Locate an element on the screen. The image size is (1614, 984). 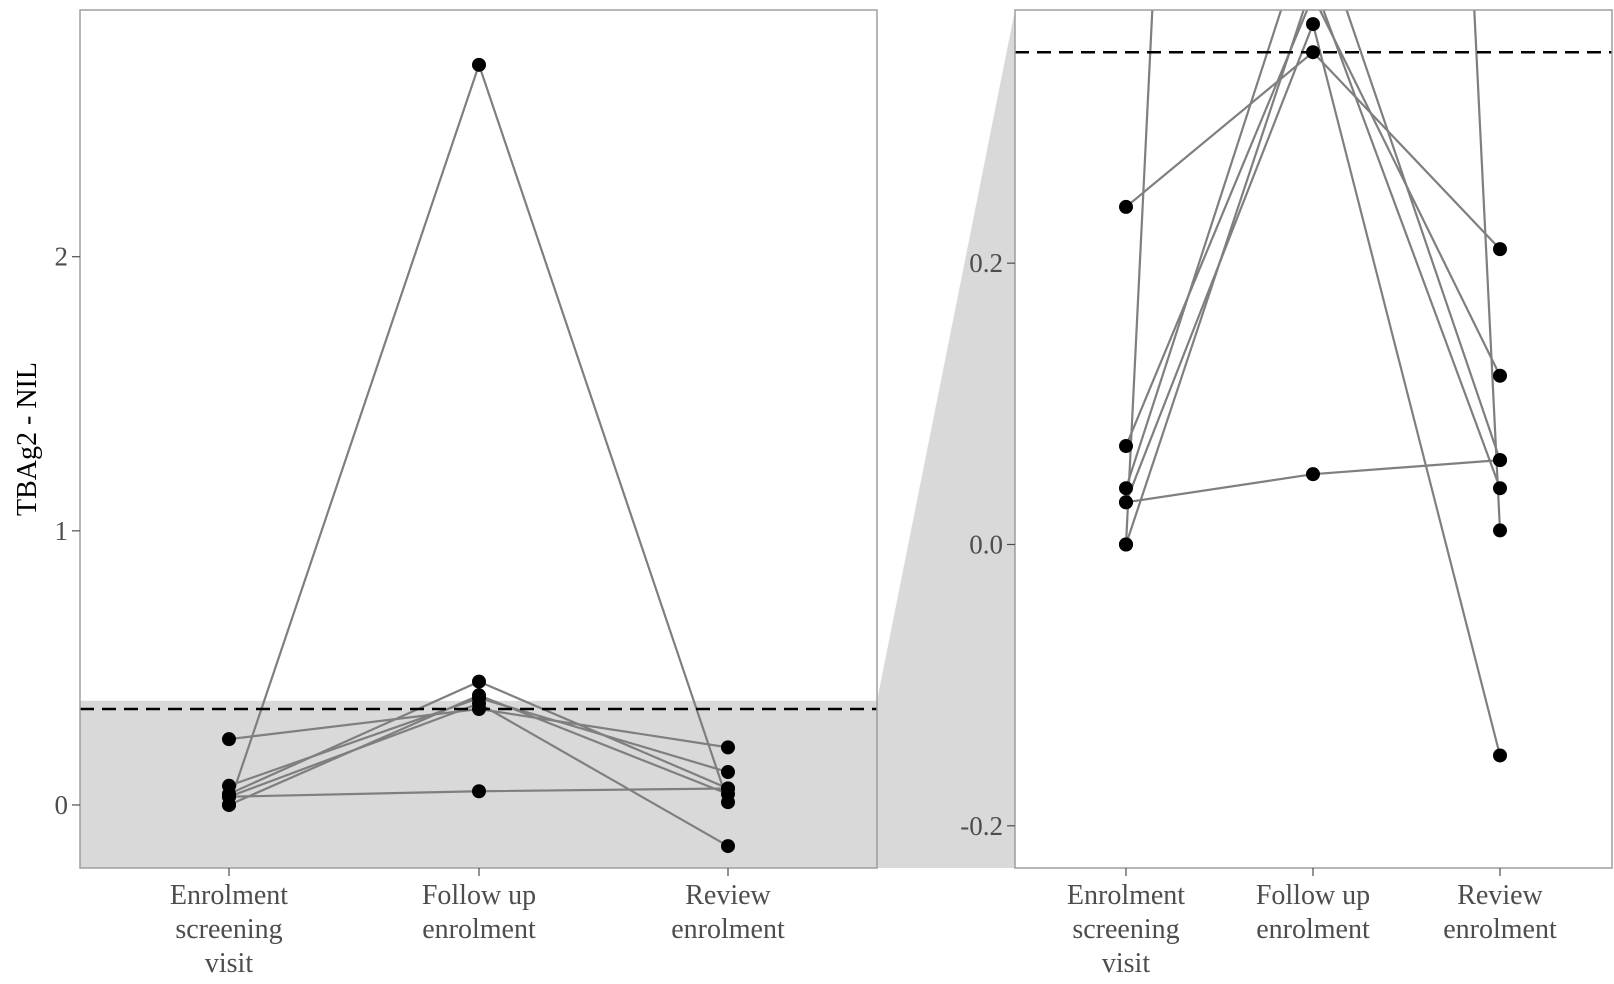
y-tick-label: 1 is located at coordinates (62, 531).